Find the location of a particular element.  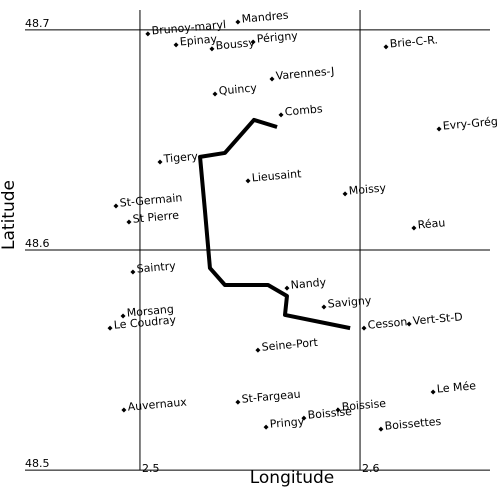

y-tick-label: 48.7 is located at coordinates (37, 23).